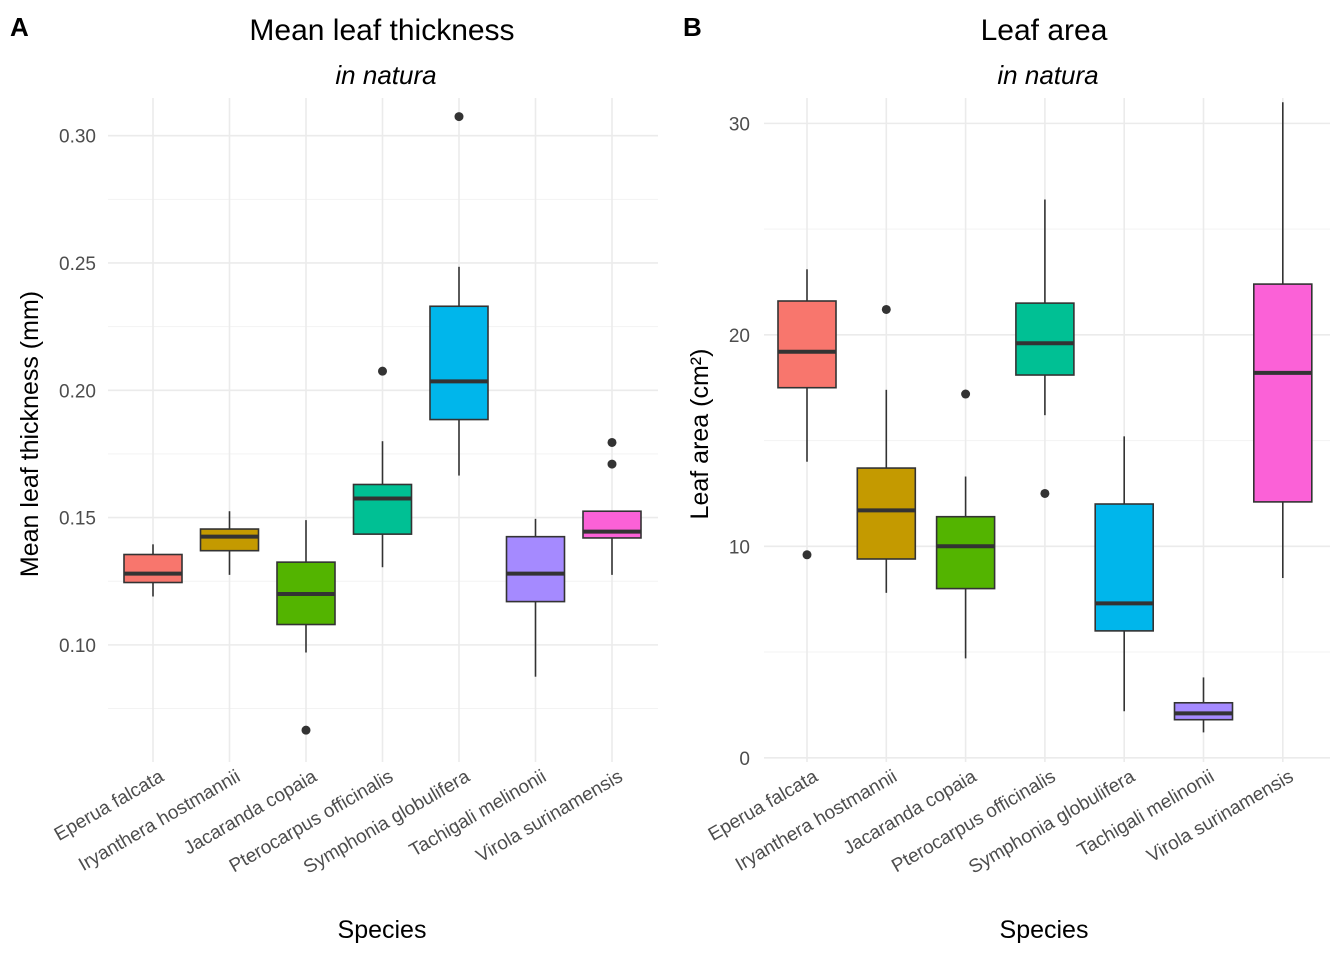  I want to click on chart-subtitle-a: in natura, so click(385, 75).